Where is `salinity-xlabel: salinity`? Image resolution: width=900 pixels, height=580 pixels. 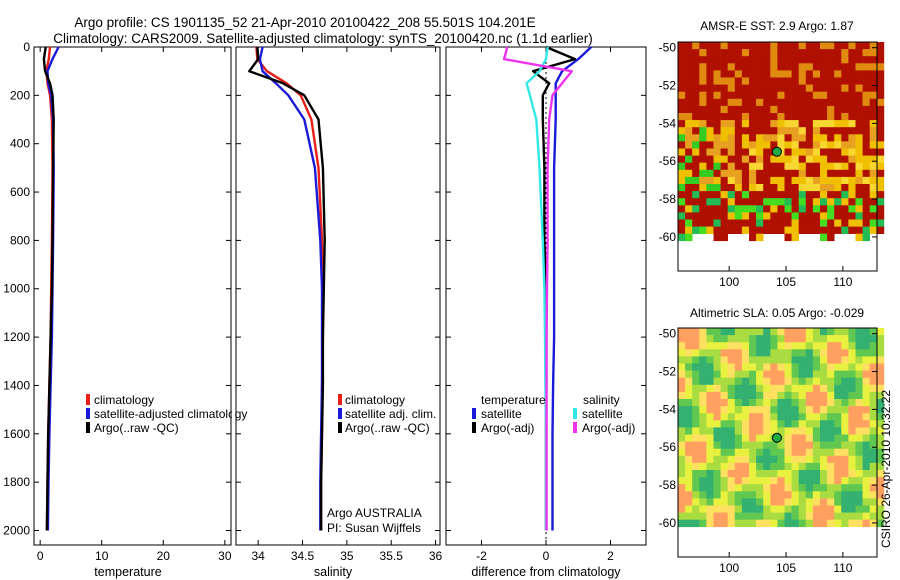
salinity-xlabel: salinity is located at coordinates (333, 572).